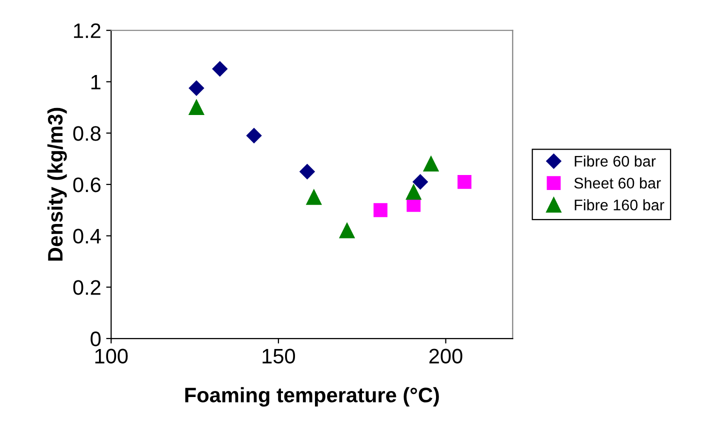  I want to click on y-tick-label: 0.8, so click(87, 133).